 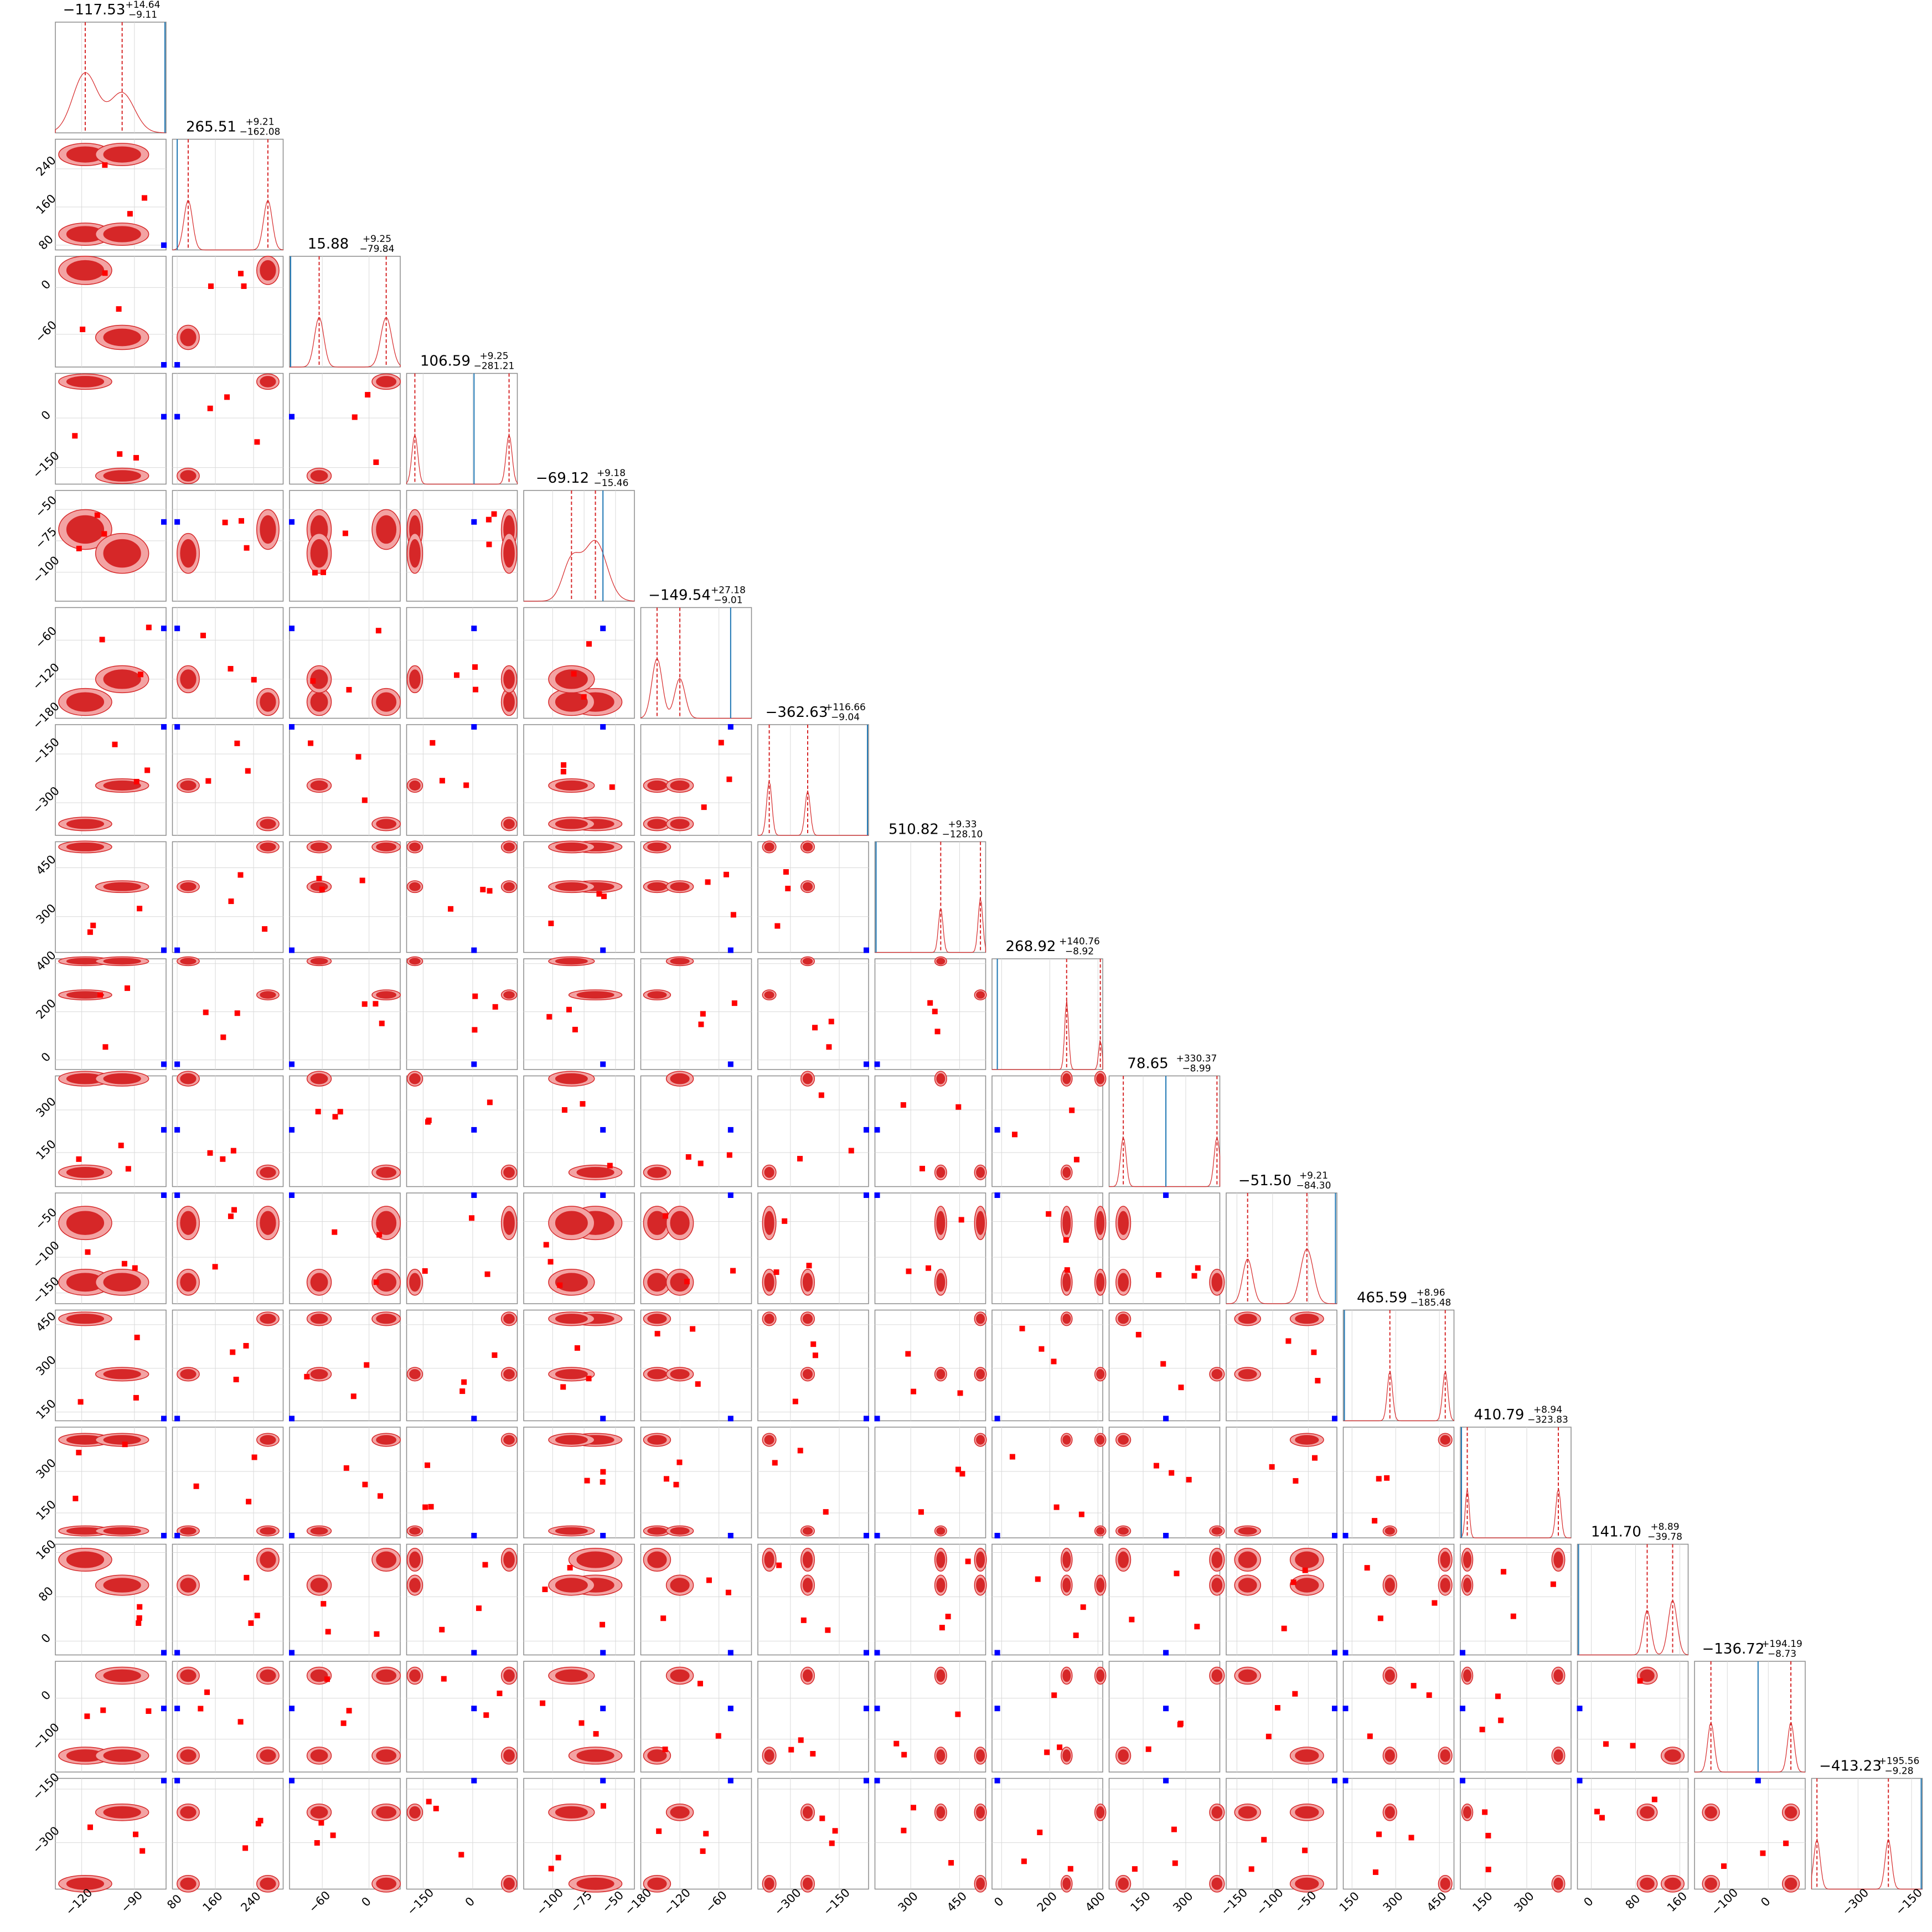 I want to click on y-tick-label: 150, so click(x=45, y=1409).